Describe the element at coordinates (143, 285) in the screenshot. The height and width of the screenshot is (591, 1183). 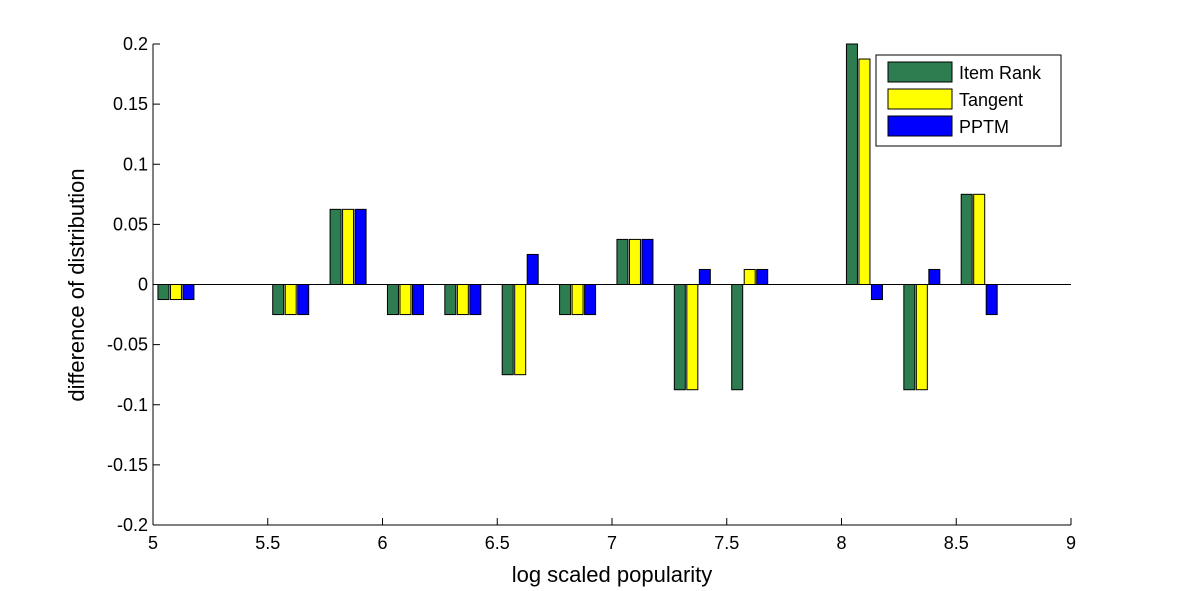
I see `y-tick-label: 0` at that location.